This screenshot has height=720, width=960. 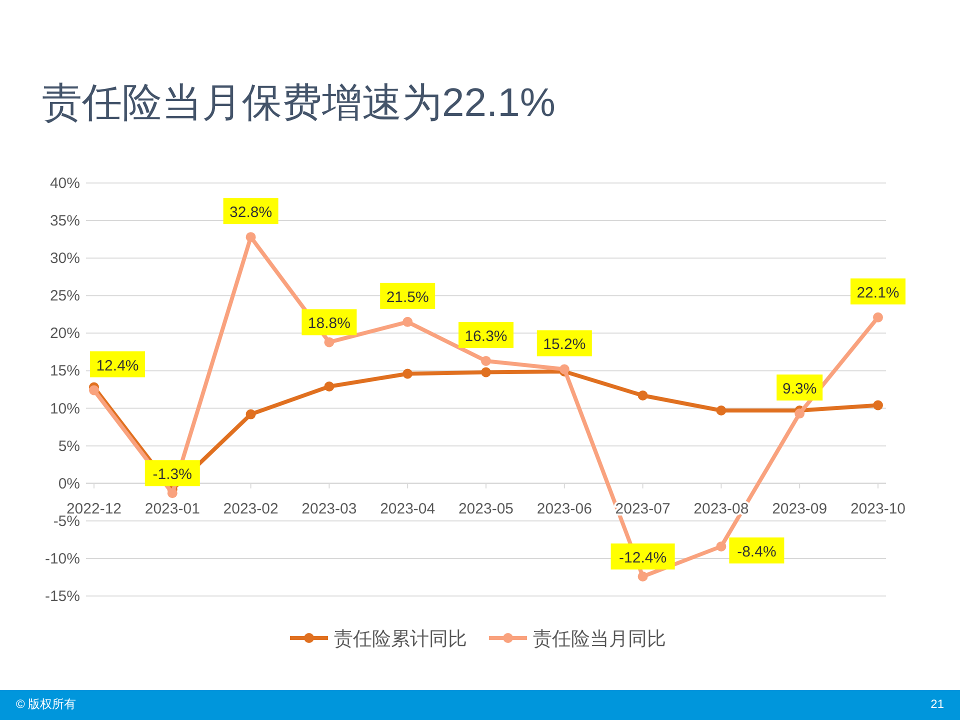 I want to click on legend: 责任险累计同比, so click(x=378, y=639).